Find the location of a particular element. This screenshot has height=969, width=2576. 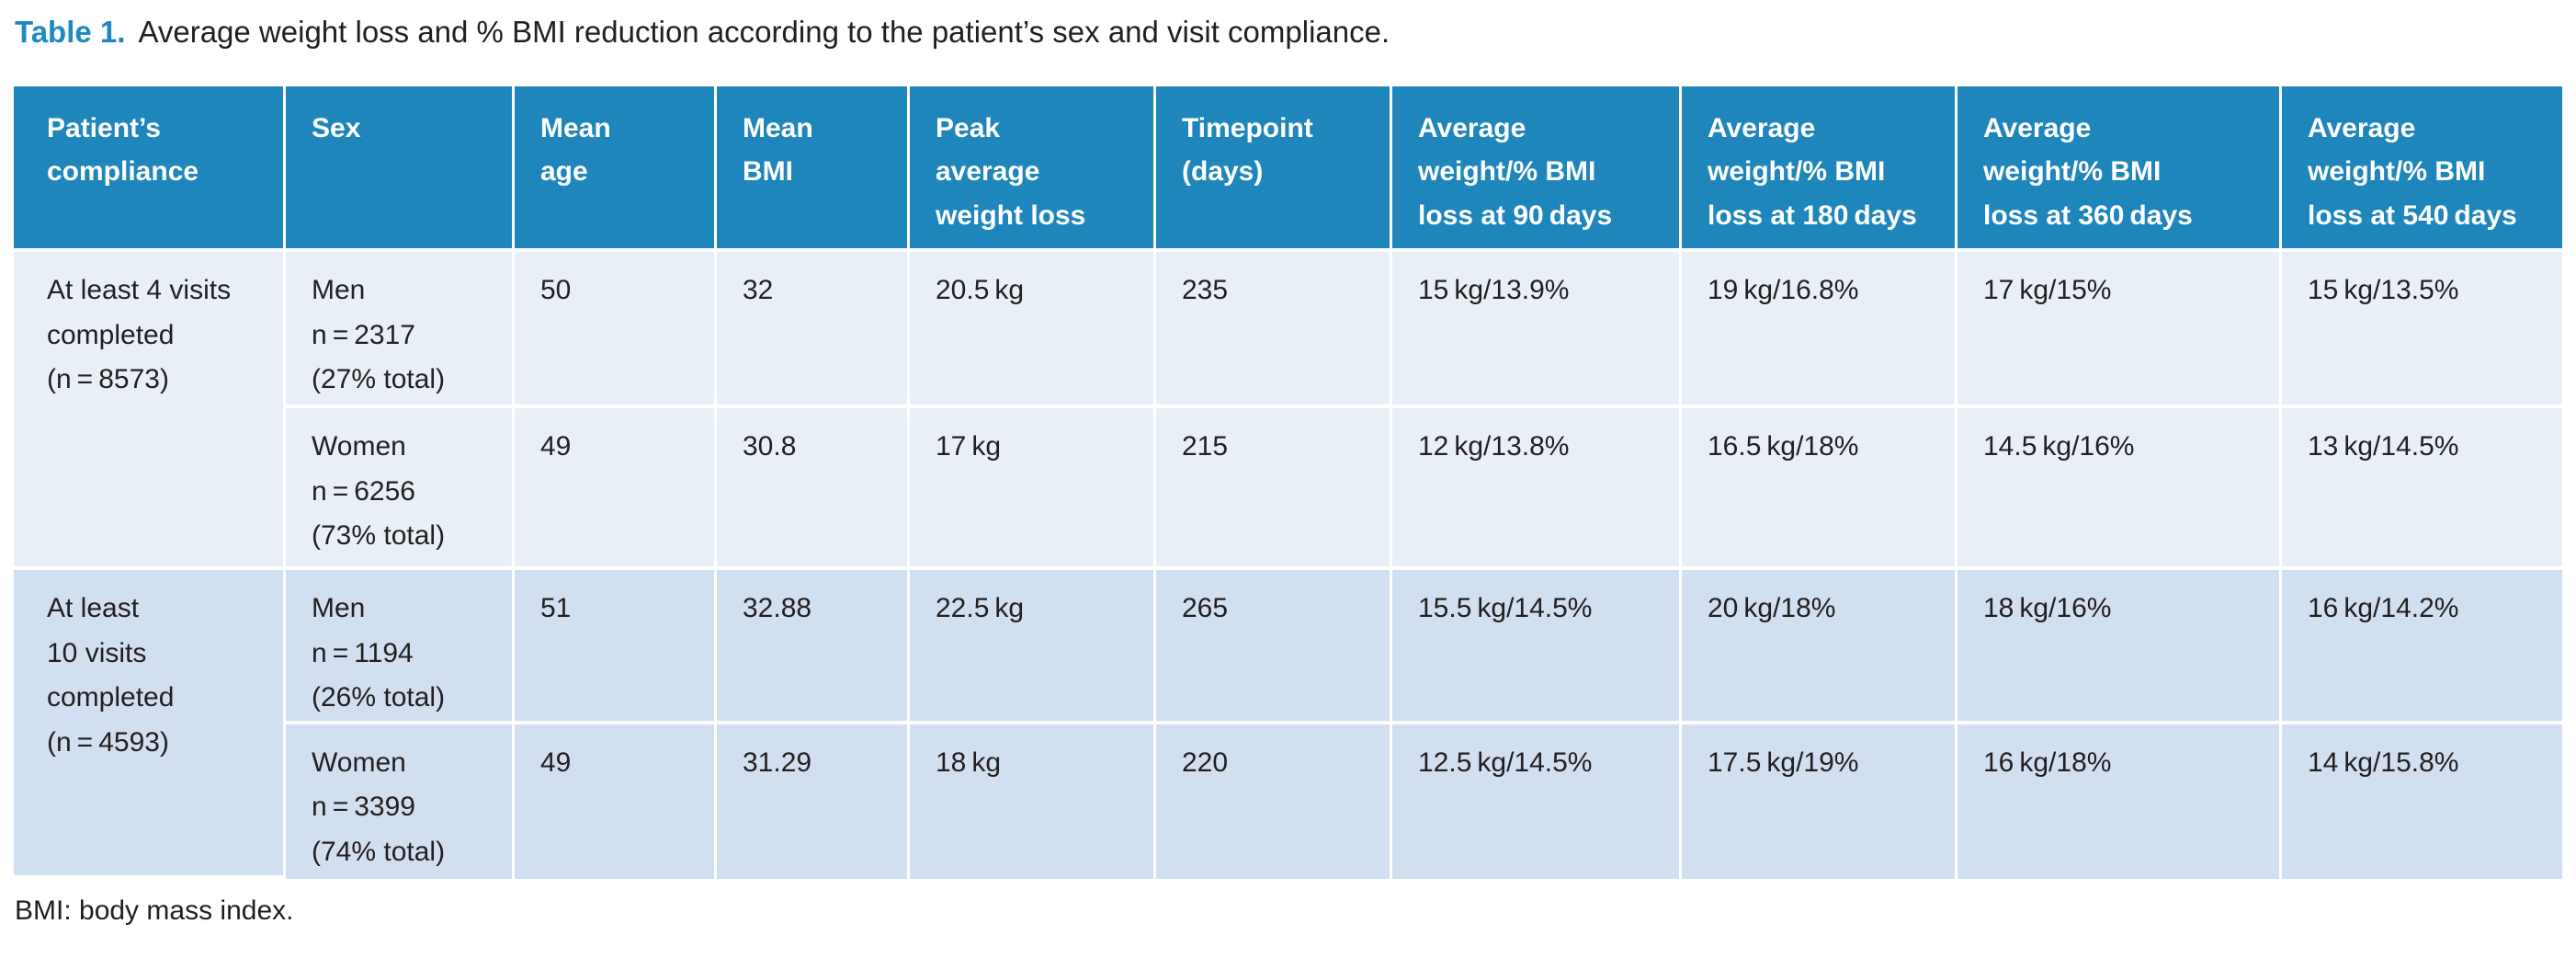

cell-peak-loss: 20.5 kg is located at coordinates (1033, 330).